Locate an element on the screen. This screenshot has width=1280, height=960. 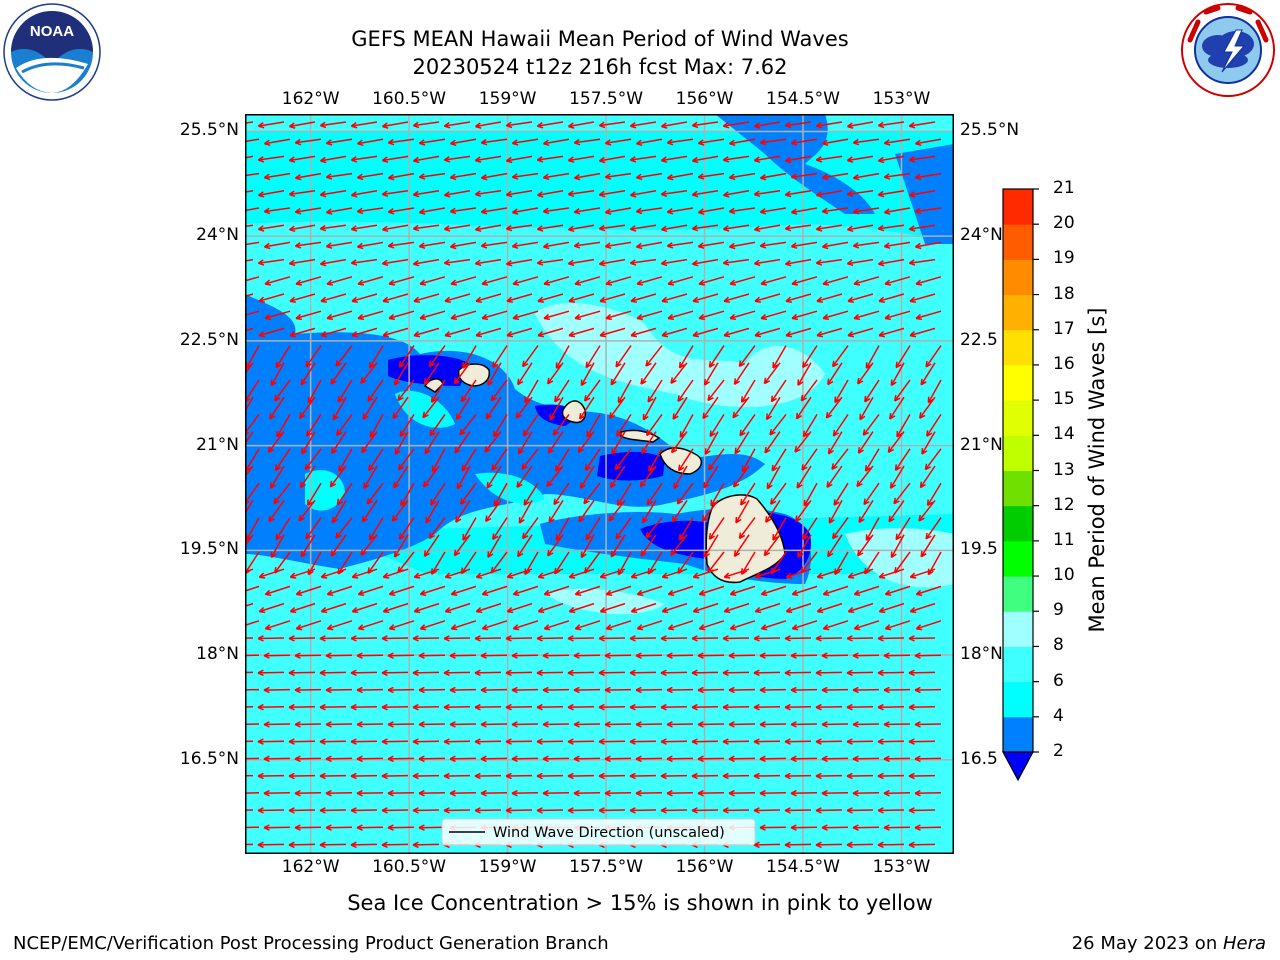
nws-logo-icon is located at coordinates (1228, 50).